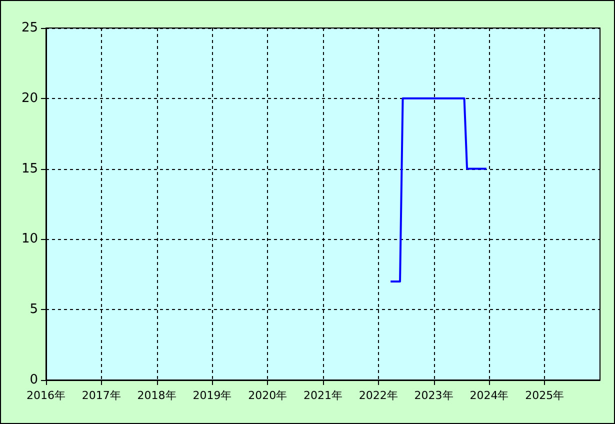  What do you see at coordinates (268, 395) in the screenshot?
I see `x-tick-label: 2020年` at bounding box center [268, 395].